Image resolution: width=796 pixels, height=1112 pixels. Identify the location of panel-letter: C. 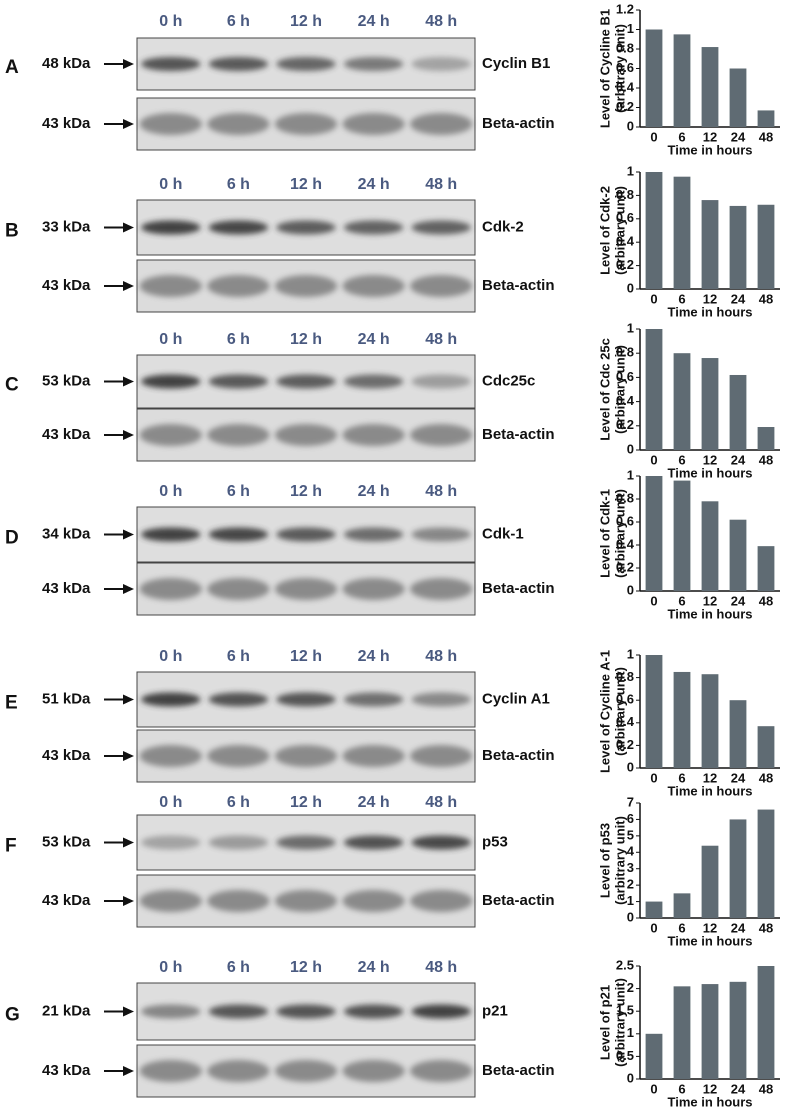
(12, 385).